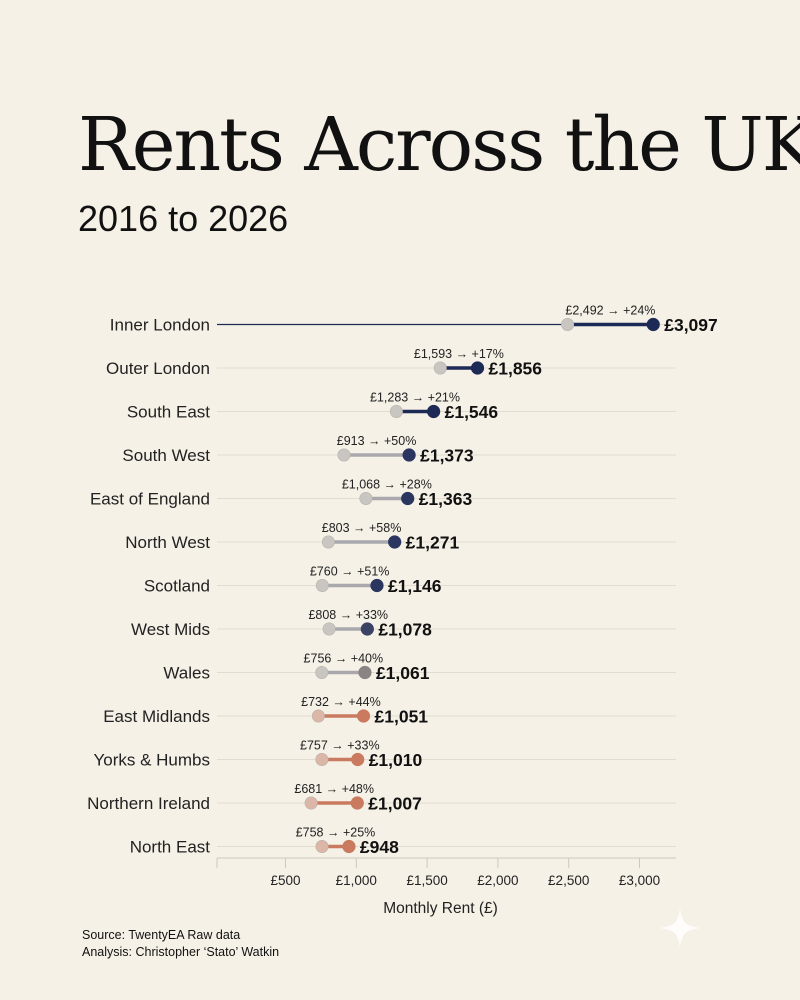 This screenshot has width=800, height=1000. What do you see at coordinates (379, 847) in the screenshot?
I see `end-value-label: £948` at bounding box center [379, 847].